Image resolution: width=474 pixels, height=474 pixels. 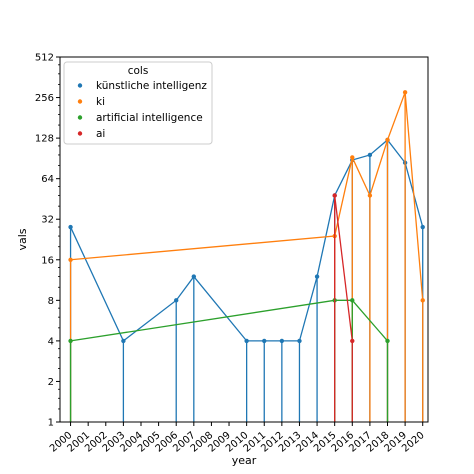 I want to click on y-tick-label: 256, so click(x=44, y=98).